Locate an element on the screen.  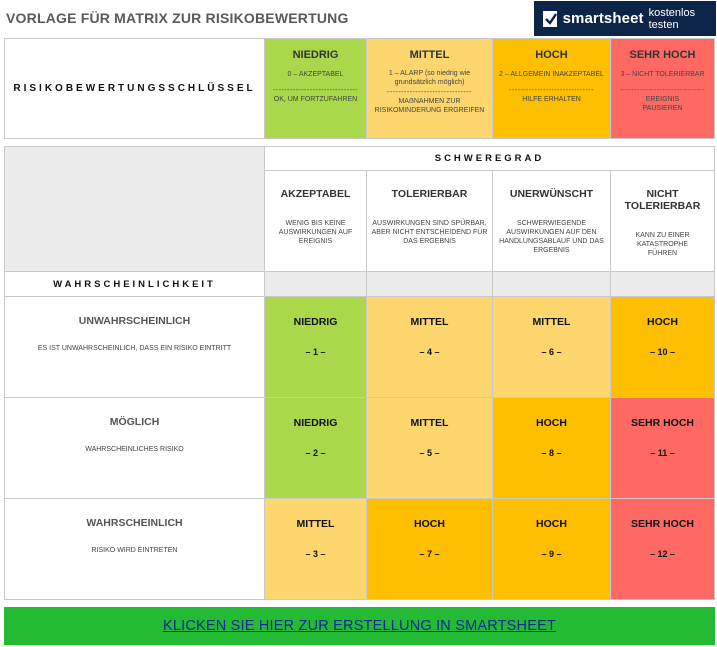
risk-key-title-cell: RISIKOBEWERTUNGSSCHLÜSSEL is located at coordinates (134, 88).